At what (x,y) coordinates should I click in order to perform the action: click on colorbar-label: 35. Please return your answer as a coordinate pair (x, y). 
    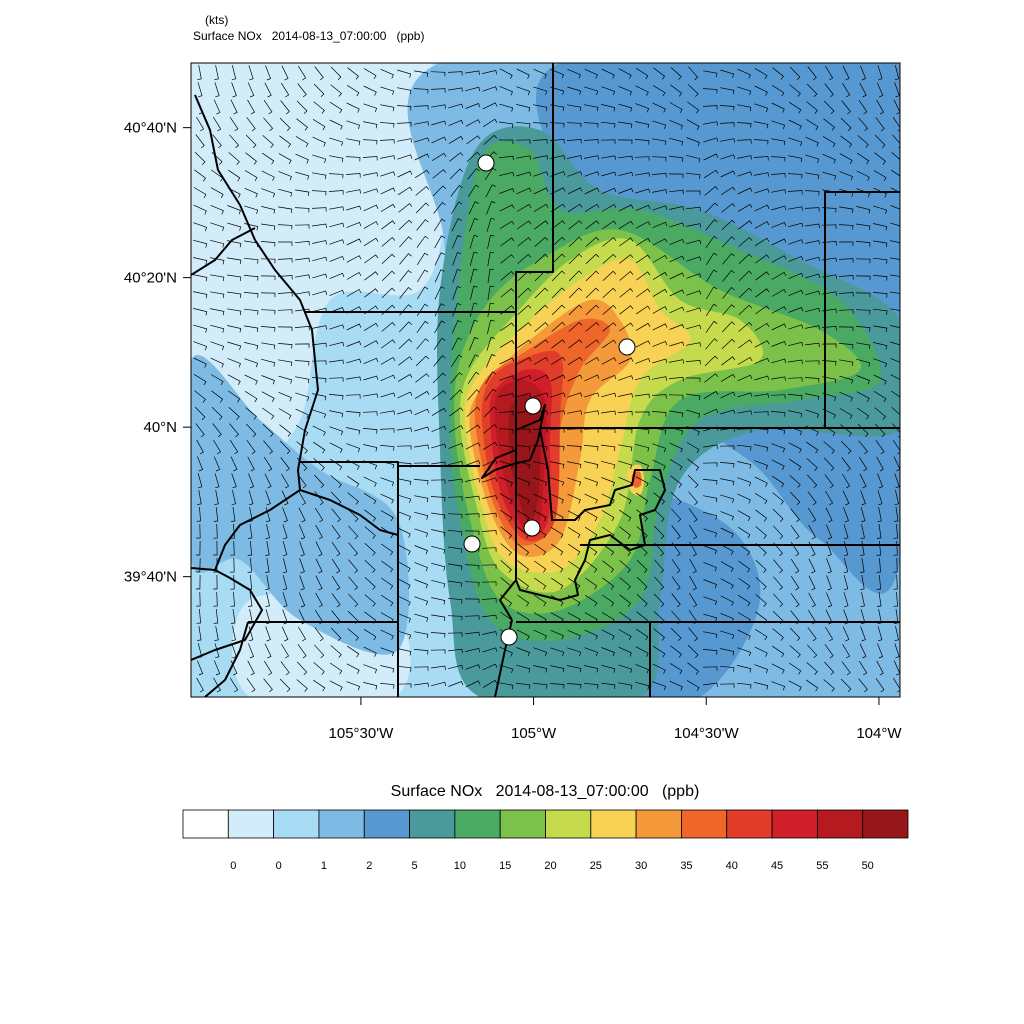
    Looking at the image, I should click on (686, 866).